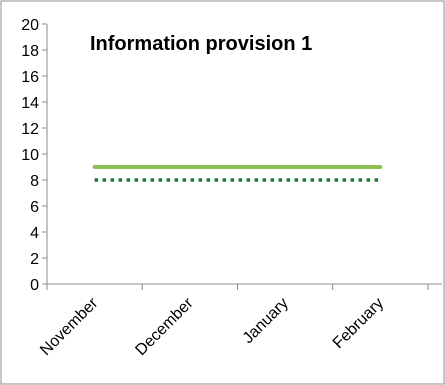 This screenshot has height=385, width=445. I want to click on y-tick-label: 0, so click(34, 285).